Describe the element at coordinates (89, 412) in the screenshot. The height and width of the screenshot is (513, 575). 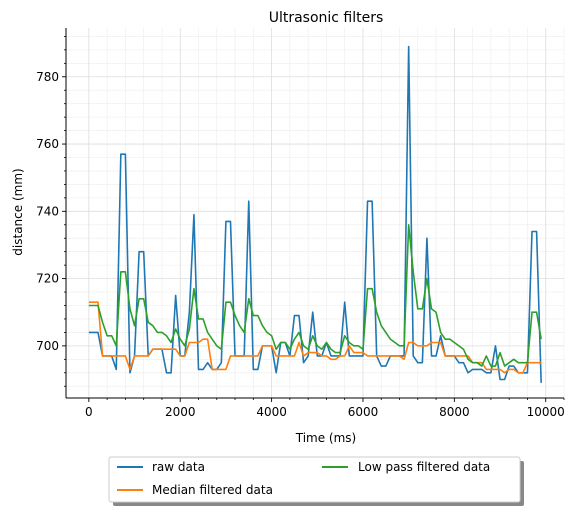
I see `x-tick-label: 0` at that location.